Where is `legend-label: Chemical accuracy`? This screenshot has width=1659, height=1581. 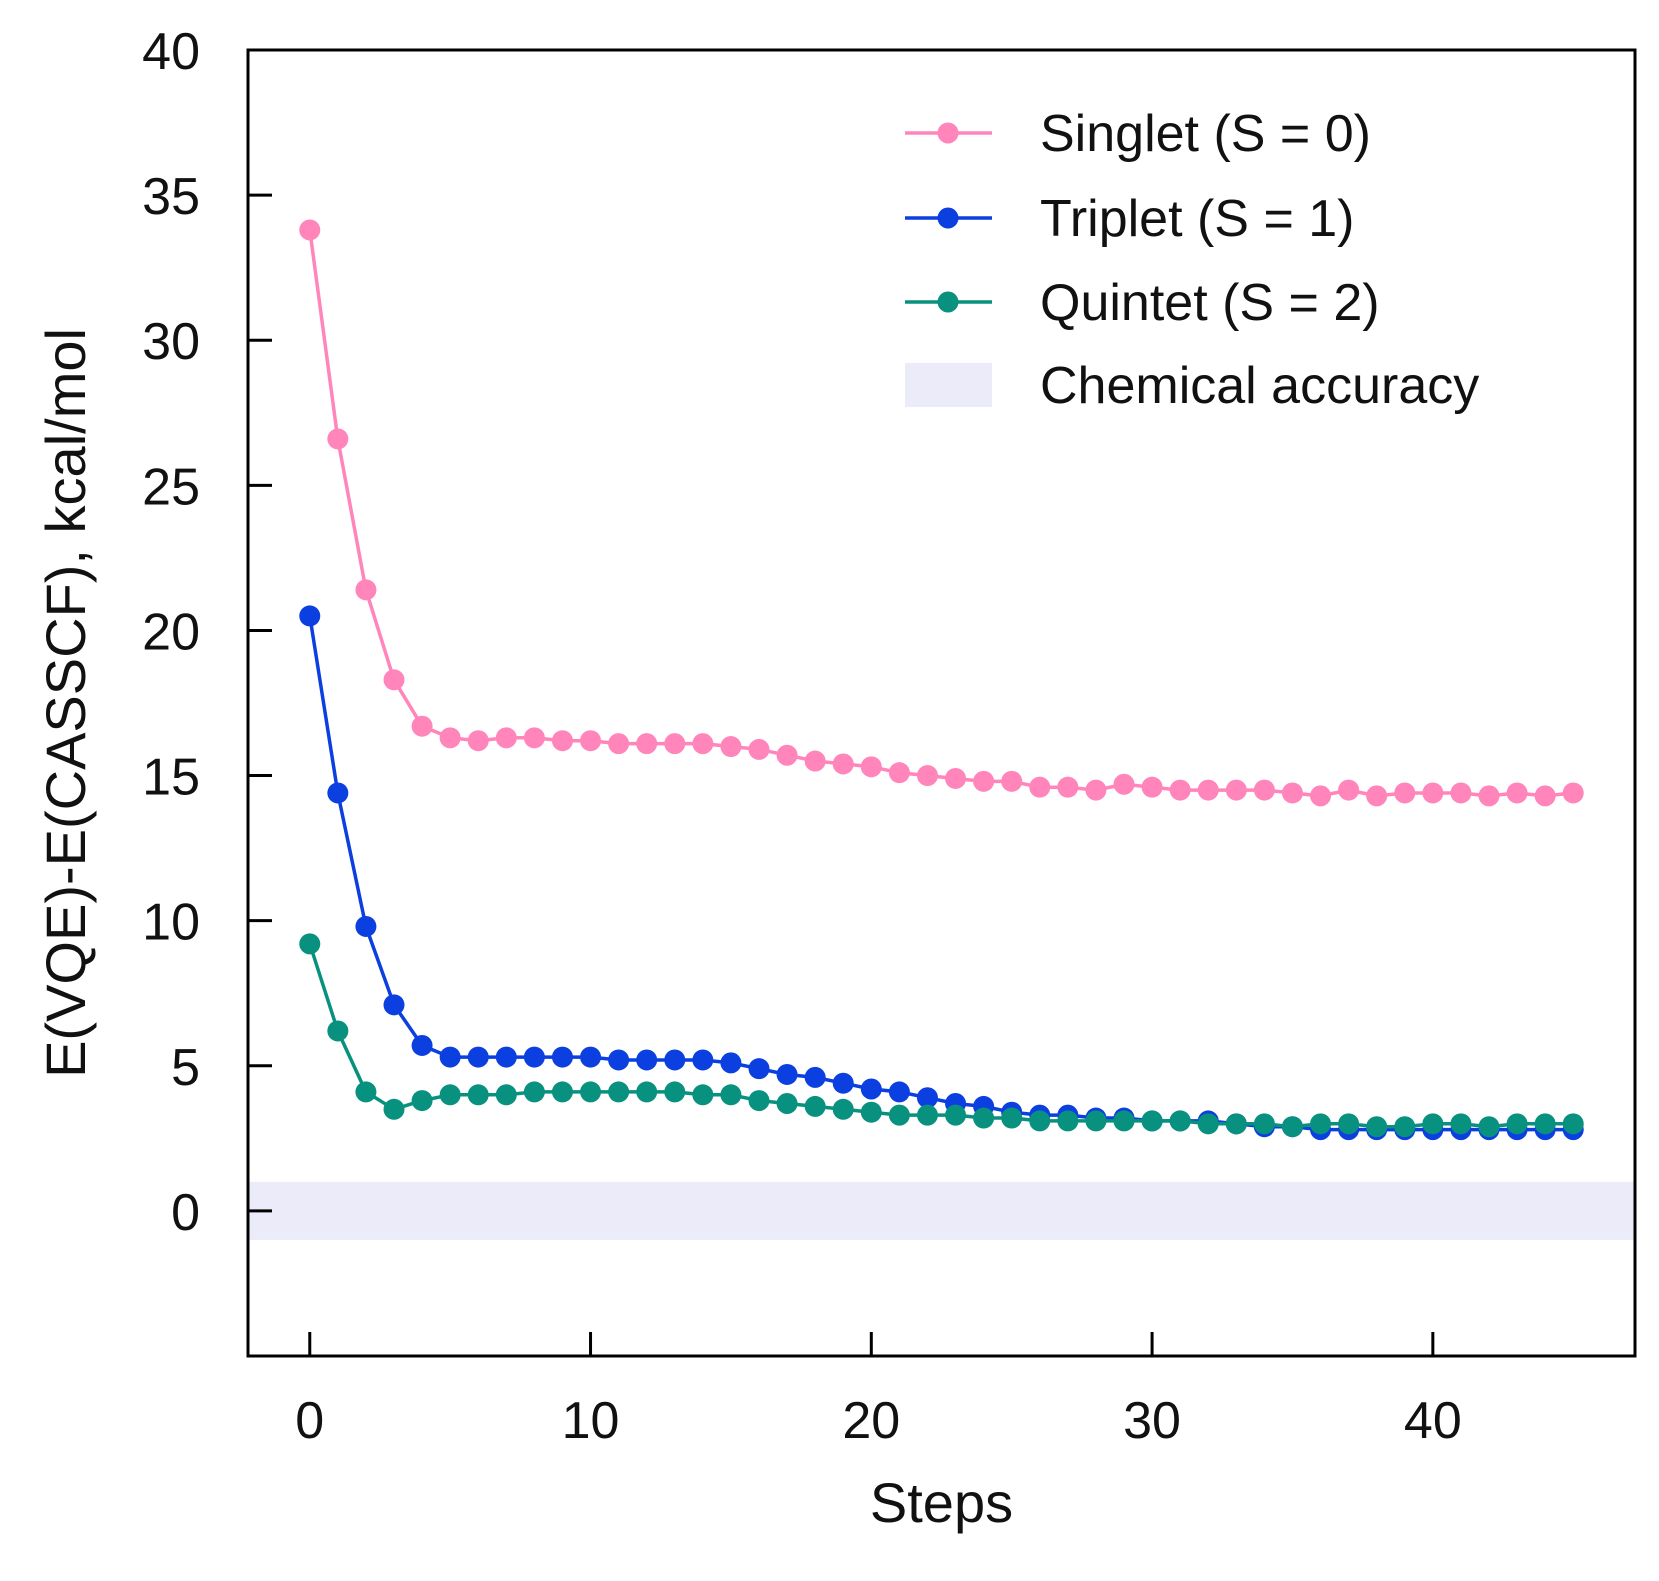
legend-label: Chemical accuracy is located at coordinates (1259, 386).